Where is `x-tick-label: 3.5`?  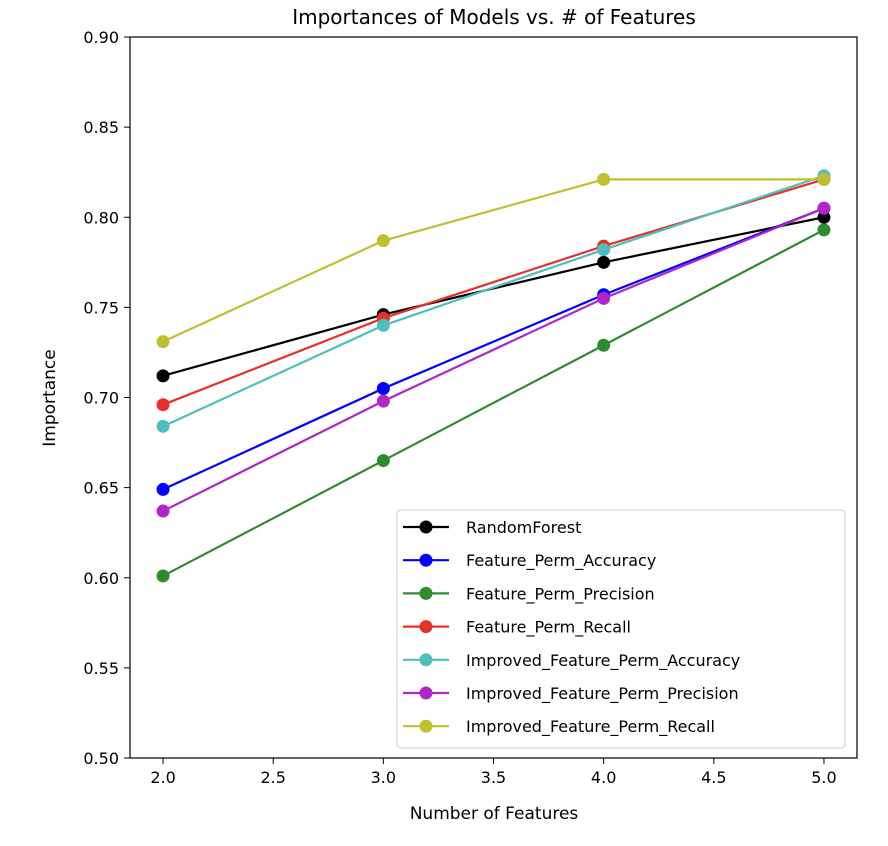
x-tick-label: 3.5 is located at coordinates (493, 777).